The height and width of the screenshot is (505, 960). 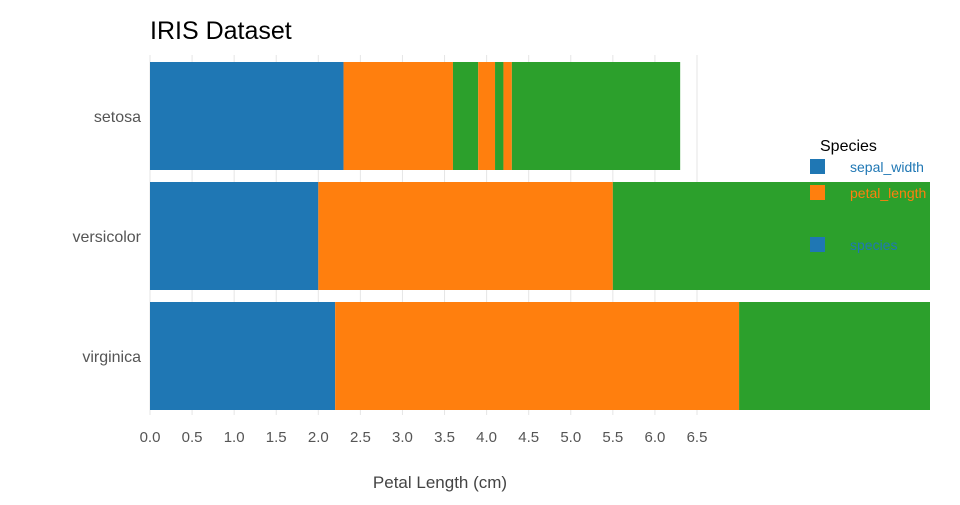 What do you see at coordinates (117, 117) in the screenshot?
I see `y-tick-label-setosa: setosa` at bounding box center [117, 117].